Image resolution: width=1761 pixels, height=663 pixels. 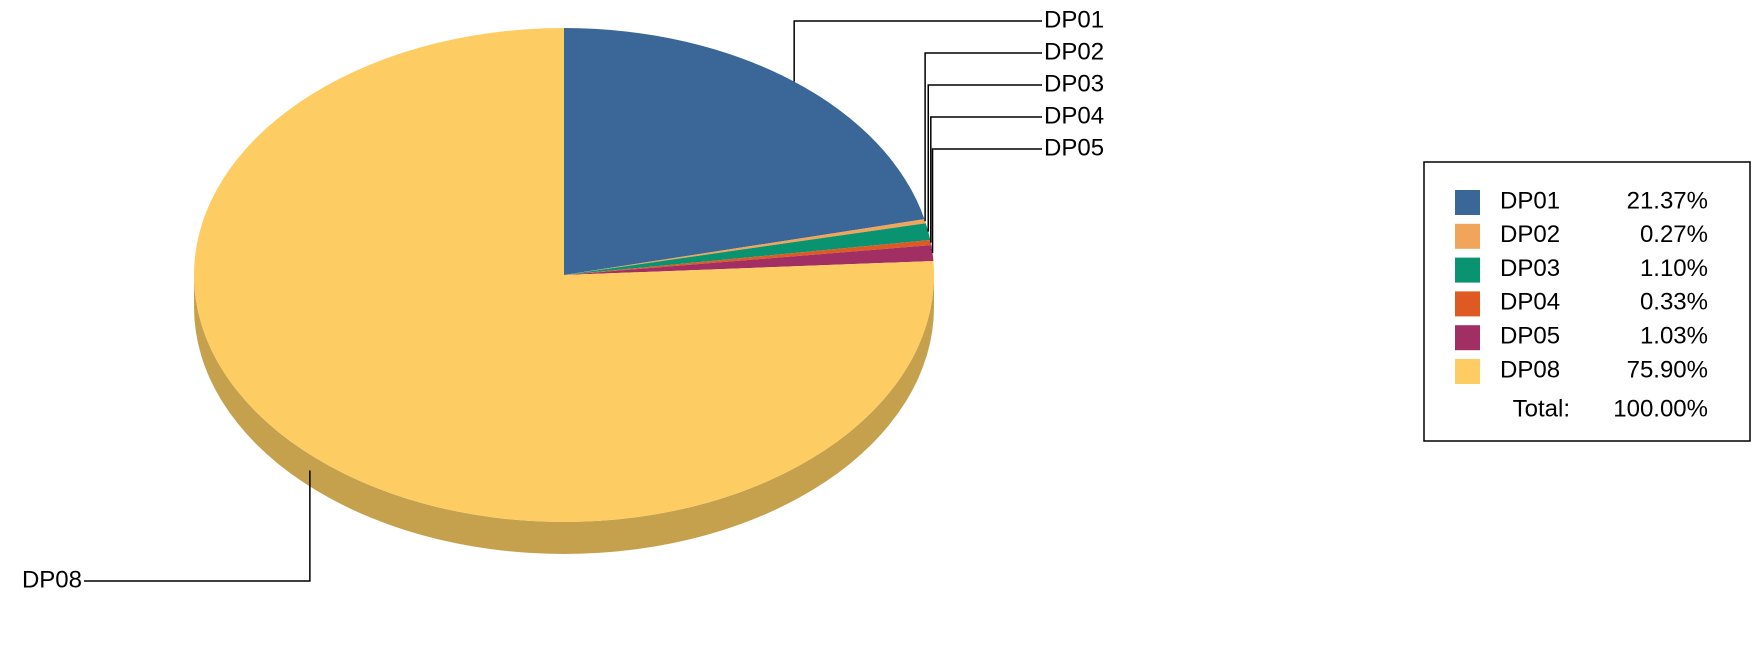 What do you see at coordinates (1074, 83) in the screenshot?
I see `slice-label: DP03` at bounding box center [1074, 83].